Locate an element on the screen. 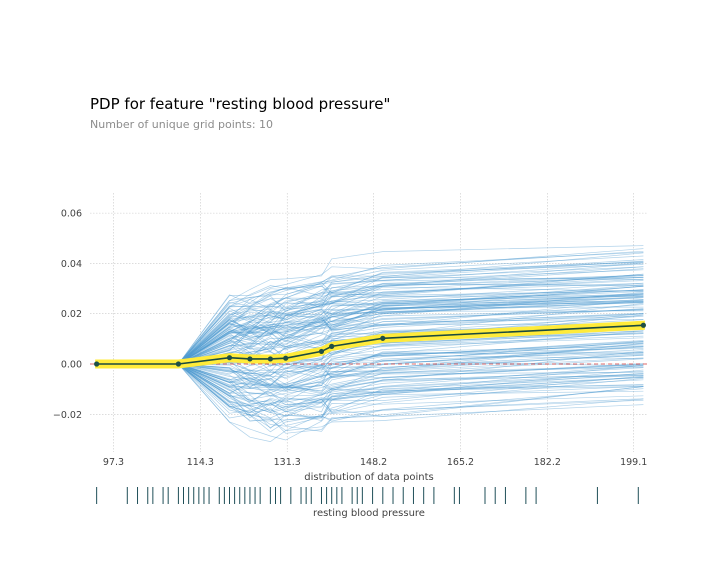  y-tick-label: 0.06 is located at coordinates (71, 214).